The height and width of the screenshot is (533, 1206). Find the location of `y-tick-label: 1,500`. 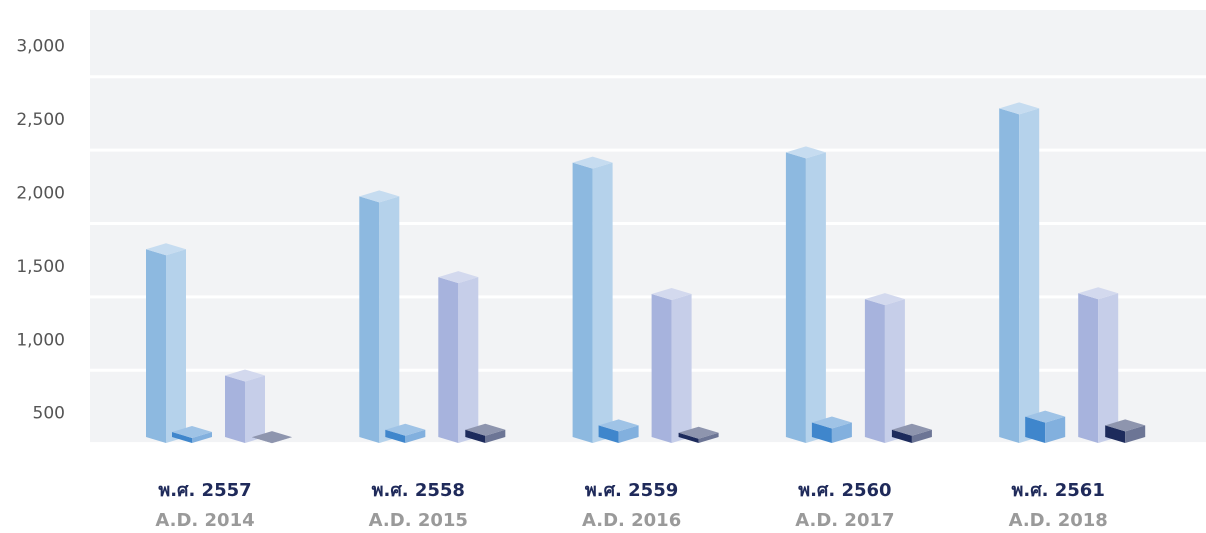

y-tick-label: 1,500 is located at coordinates (40, 267).